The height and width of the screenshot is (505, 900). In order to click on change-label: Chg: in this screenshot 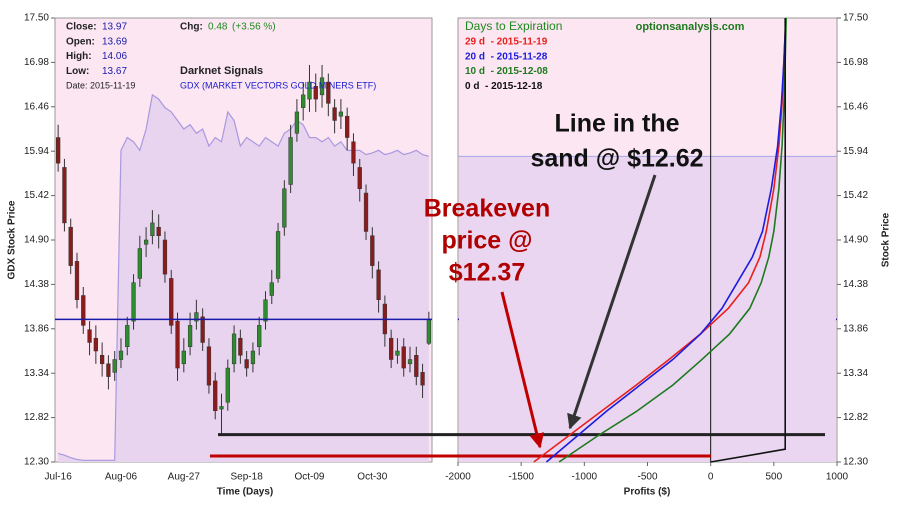, I will do `click(191, 27)`.